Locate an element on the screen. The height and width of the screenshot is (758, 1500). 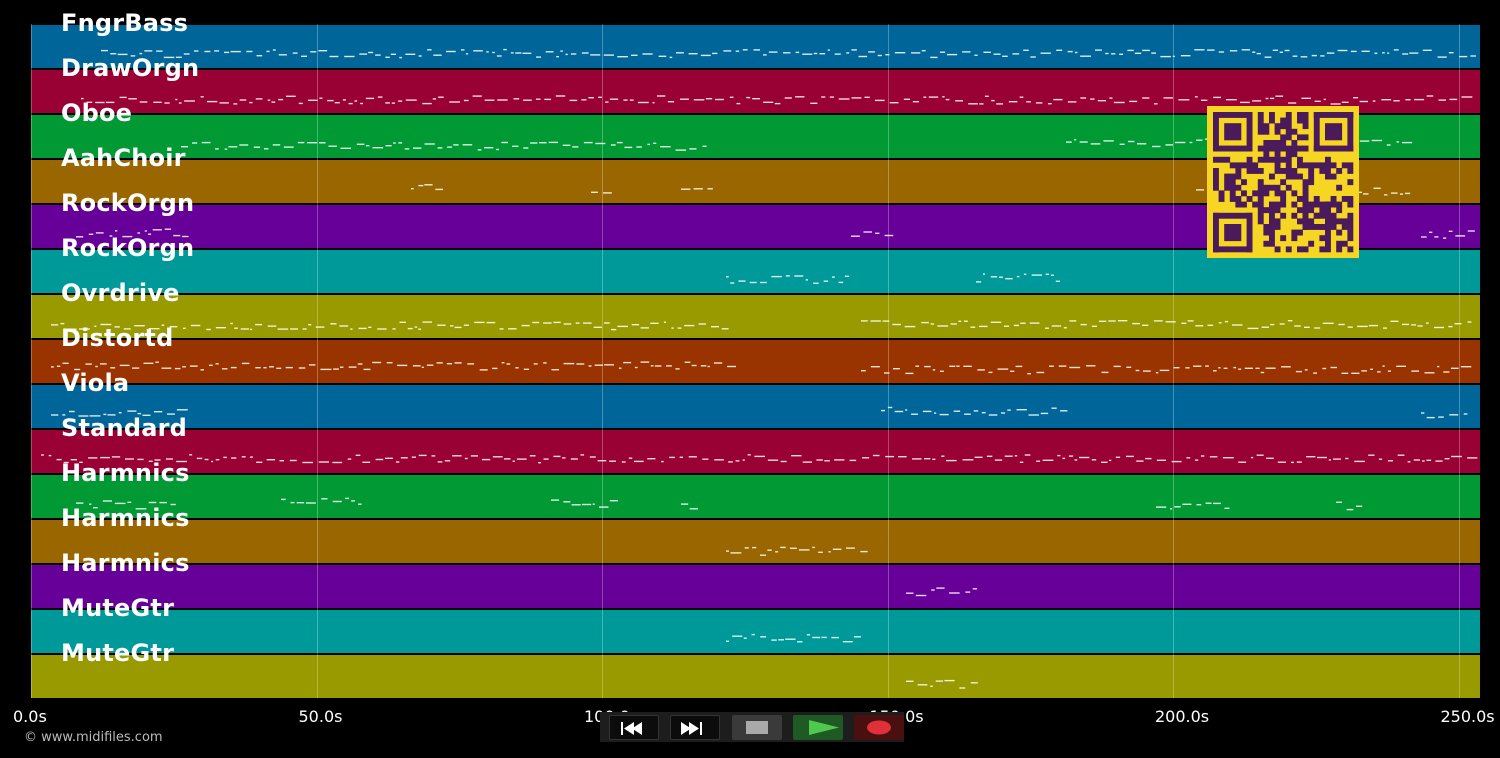
play-icon is located at coordinates (824, 727).